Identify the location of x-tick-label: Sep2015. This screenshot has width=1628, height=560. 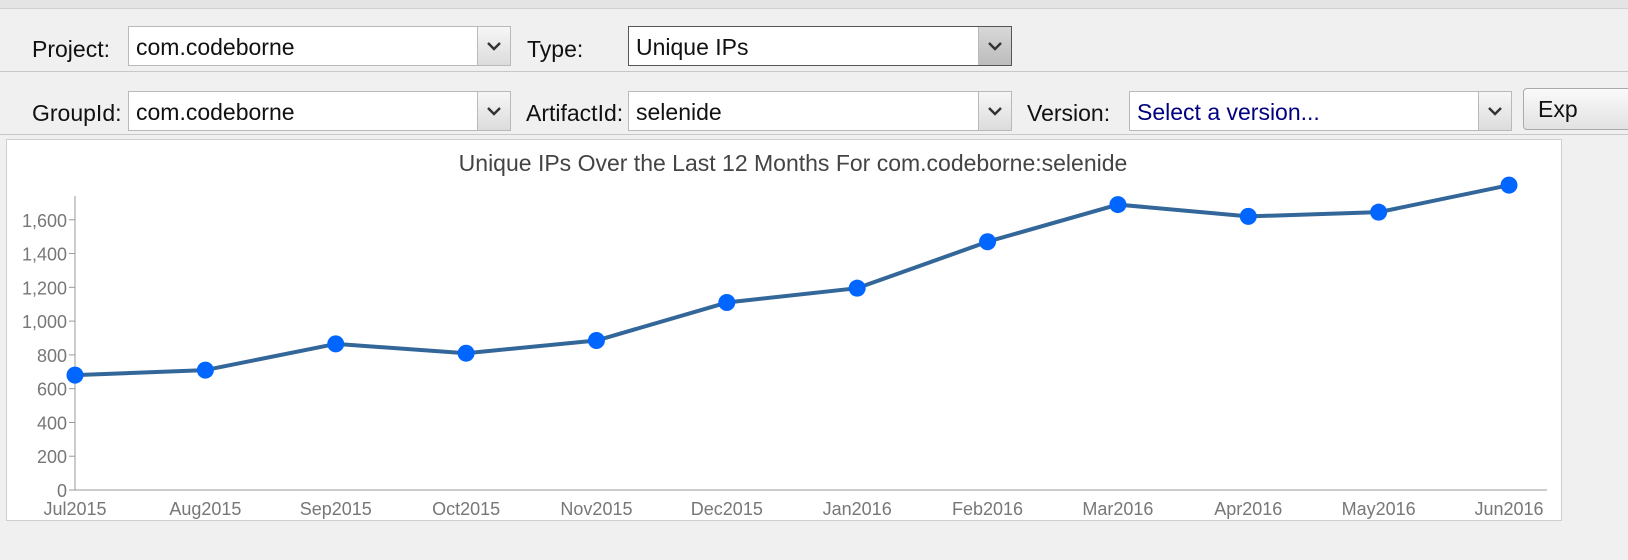
(336, 509).